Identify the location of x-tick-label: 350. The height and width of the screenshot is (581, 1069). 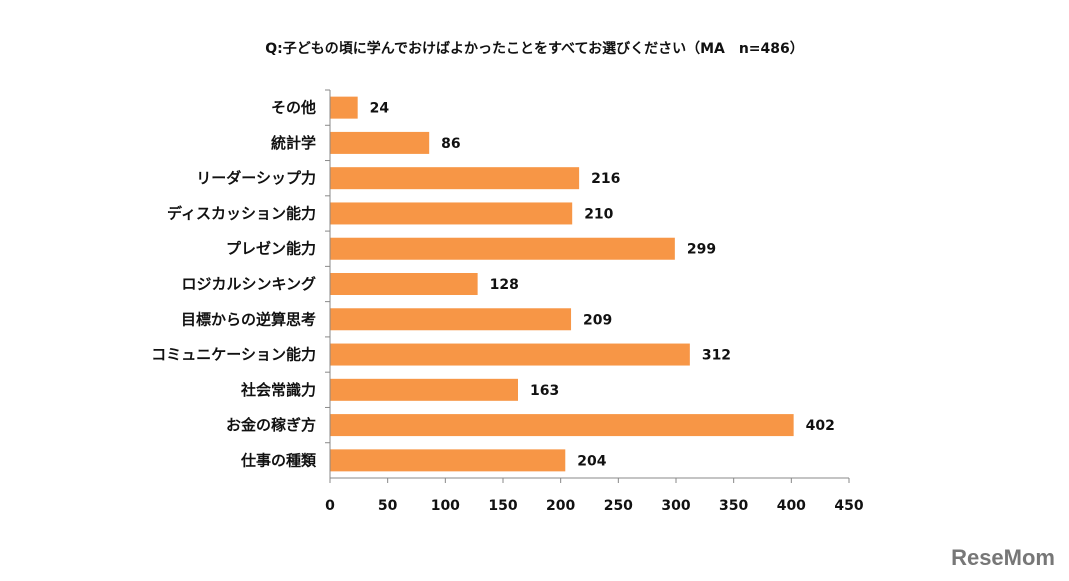
(733, 506).